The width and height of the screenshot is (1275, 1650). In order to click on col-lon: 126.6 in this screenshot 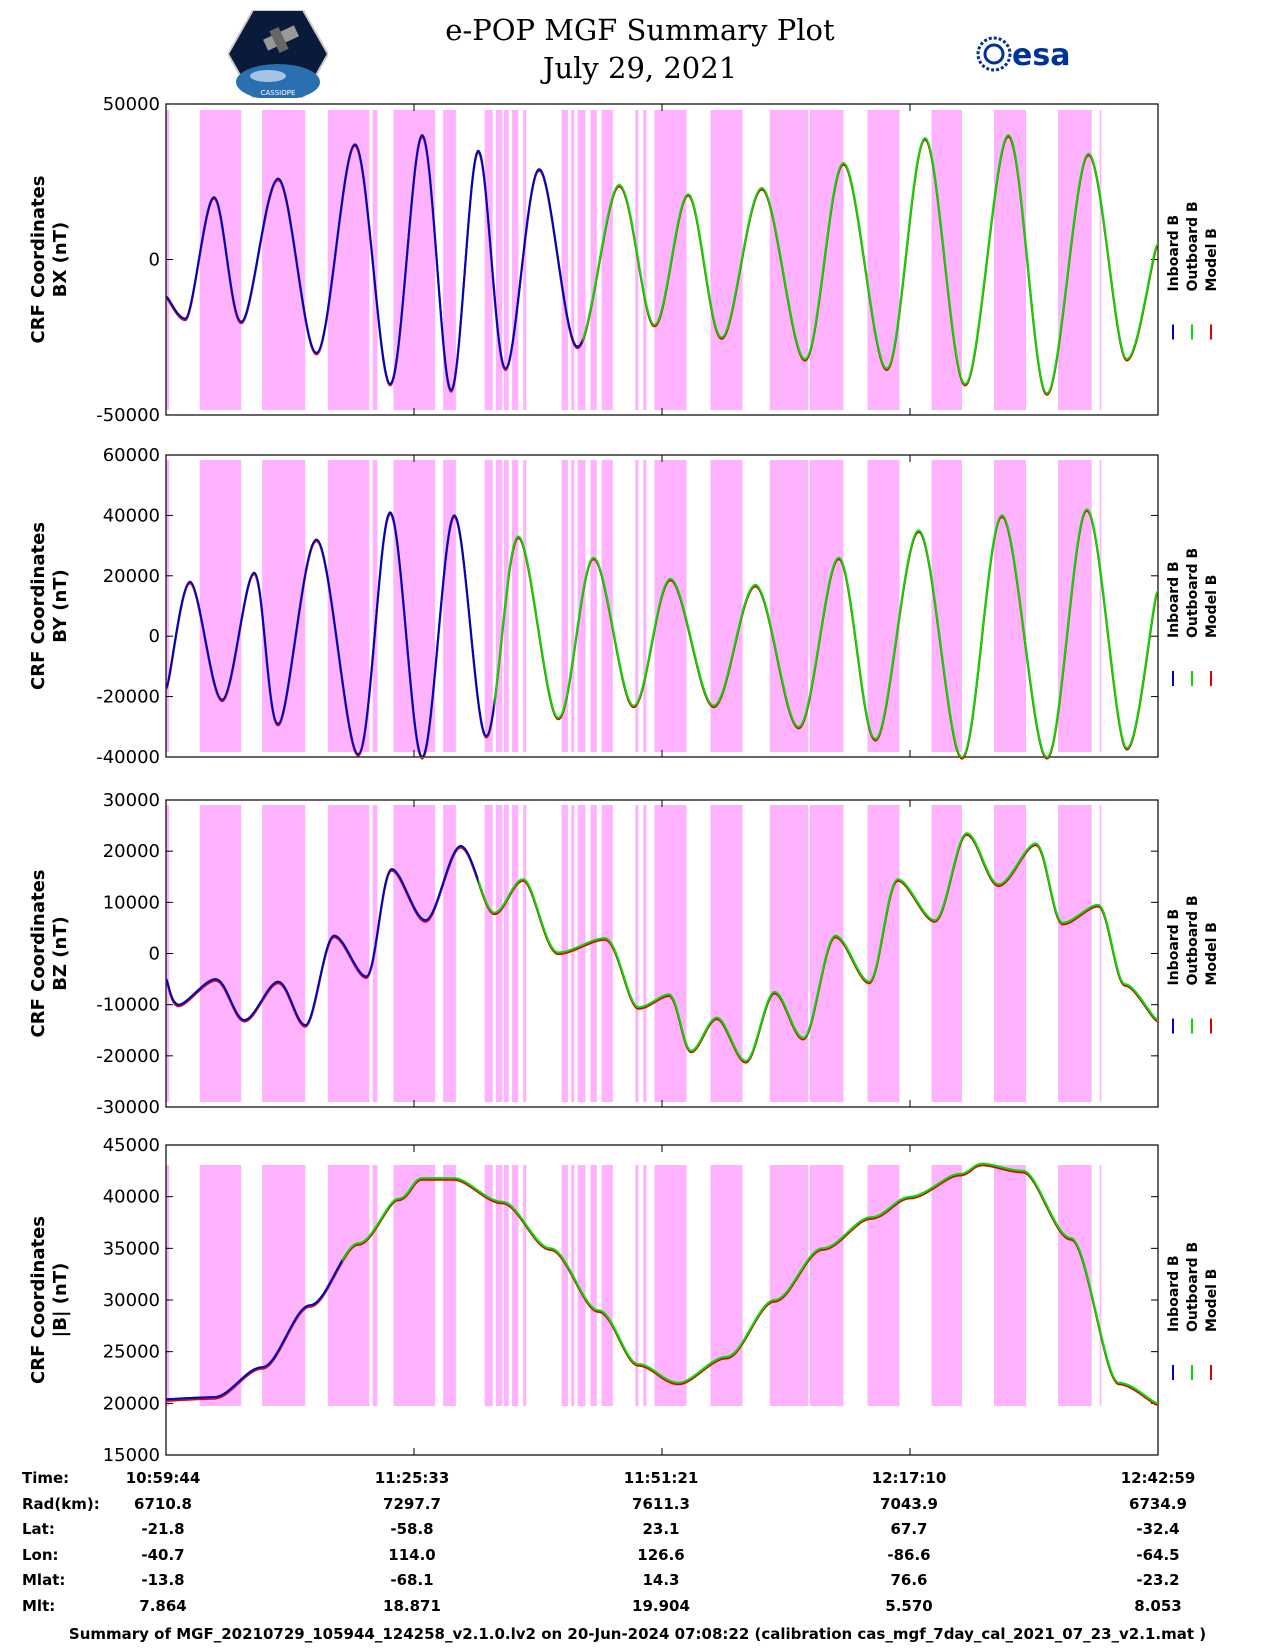, I will do `click(661, 1554)`.